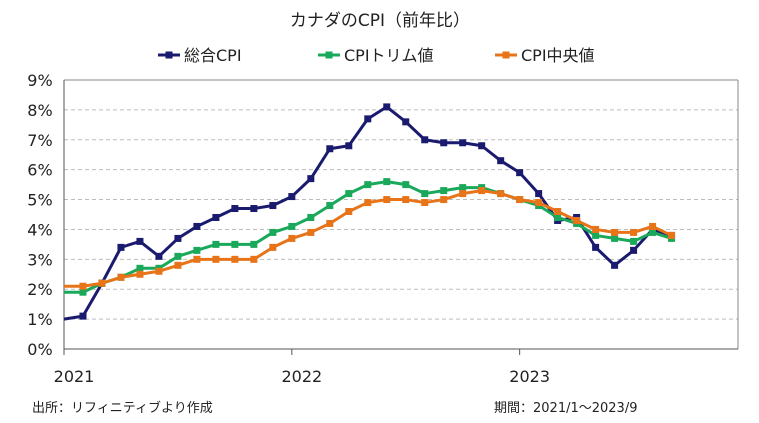 The image size is (759, 423). I want to click on legend-label: CPI中央値, so click(558, 55).